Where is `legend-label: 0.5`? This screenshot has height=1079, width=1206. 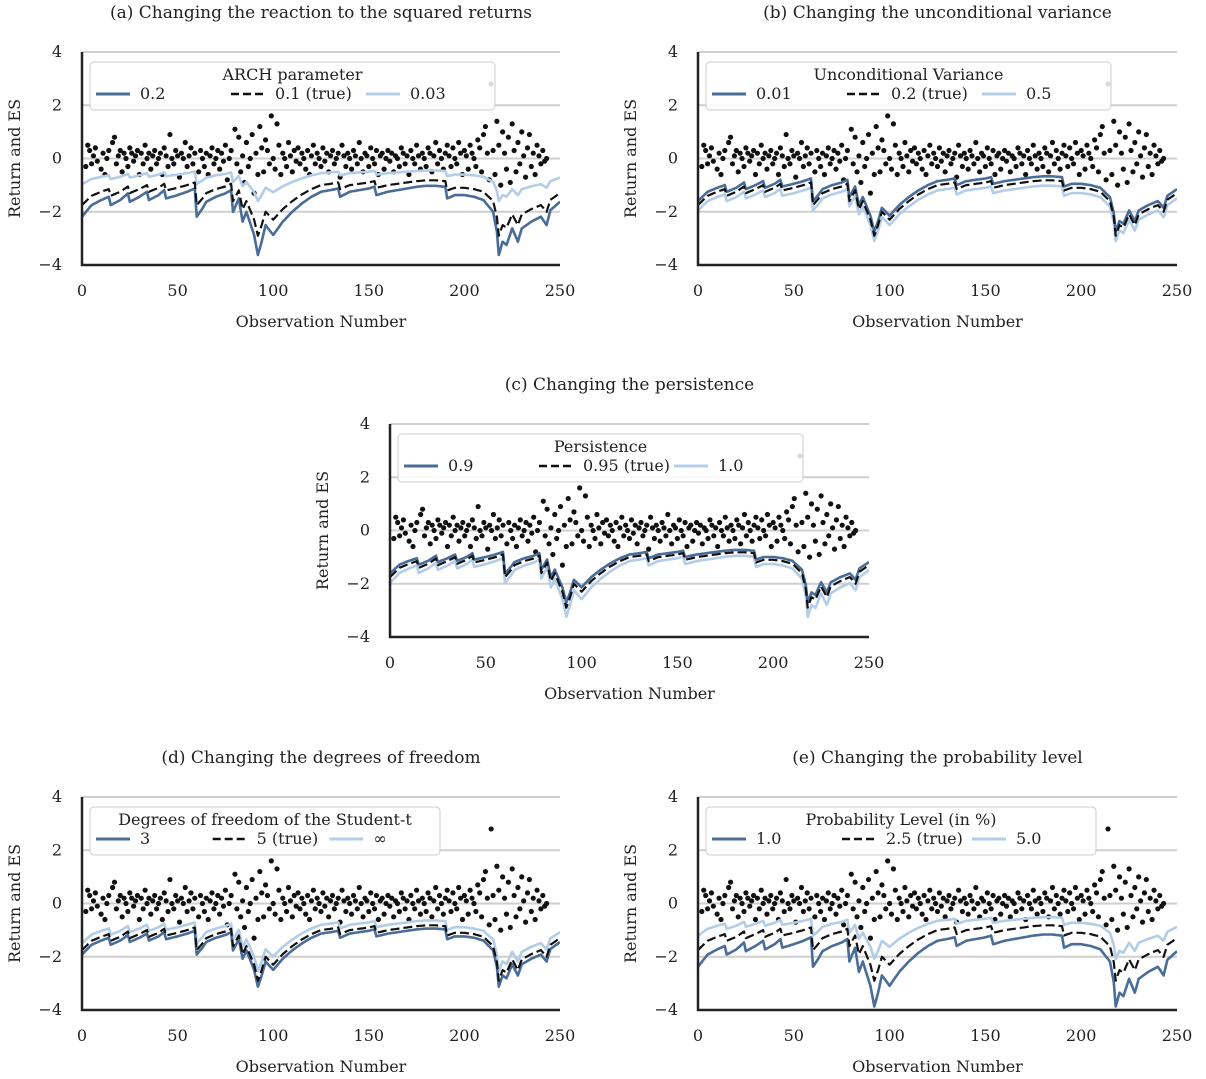 legend-label: 0.5 is located at coordinates (1038, 93).